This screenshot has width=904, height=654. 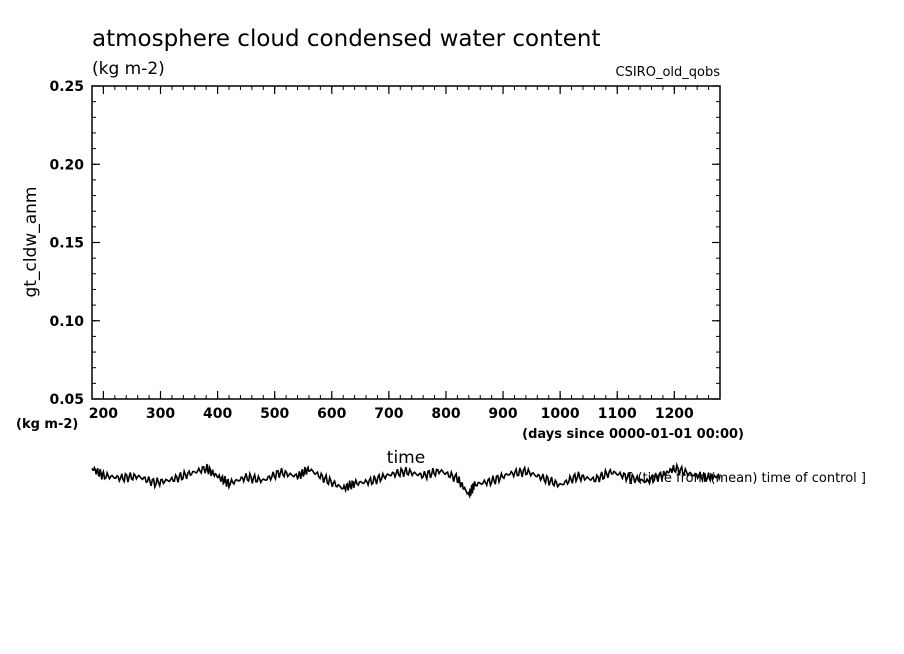 I want to click on x-tick-label: 200, so click(x=103, y=414).